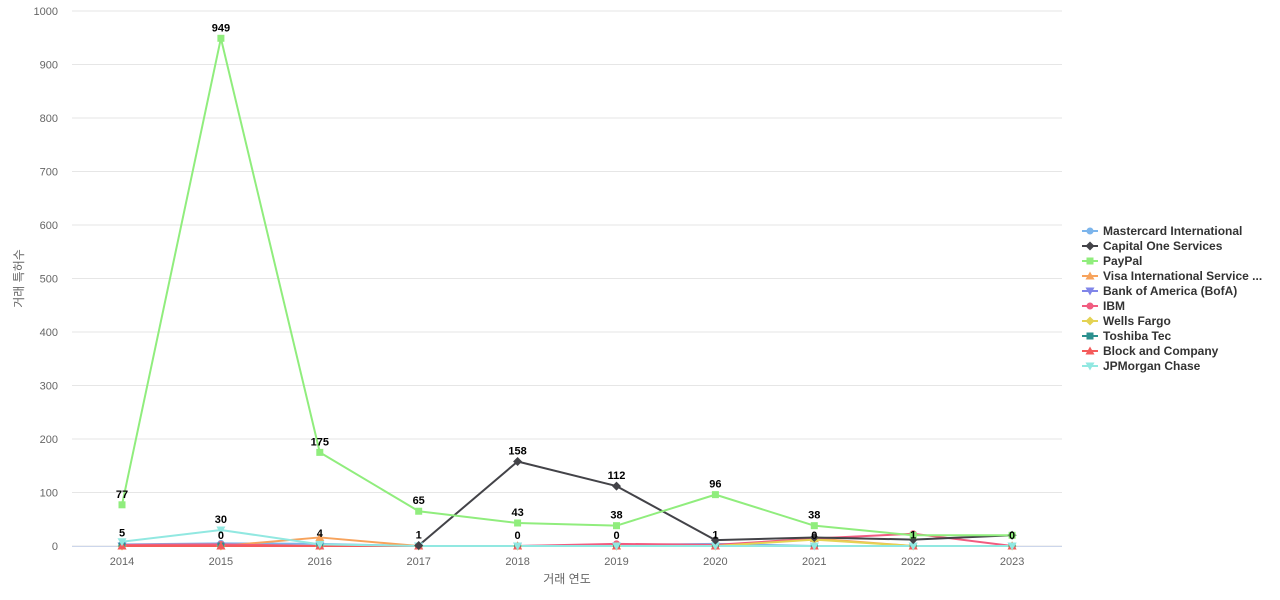  Describe the element at coordinates (49, 119) in the screenshot. I see `y-tick-label: 800` at that location.